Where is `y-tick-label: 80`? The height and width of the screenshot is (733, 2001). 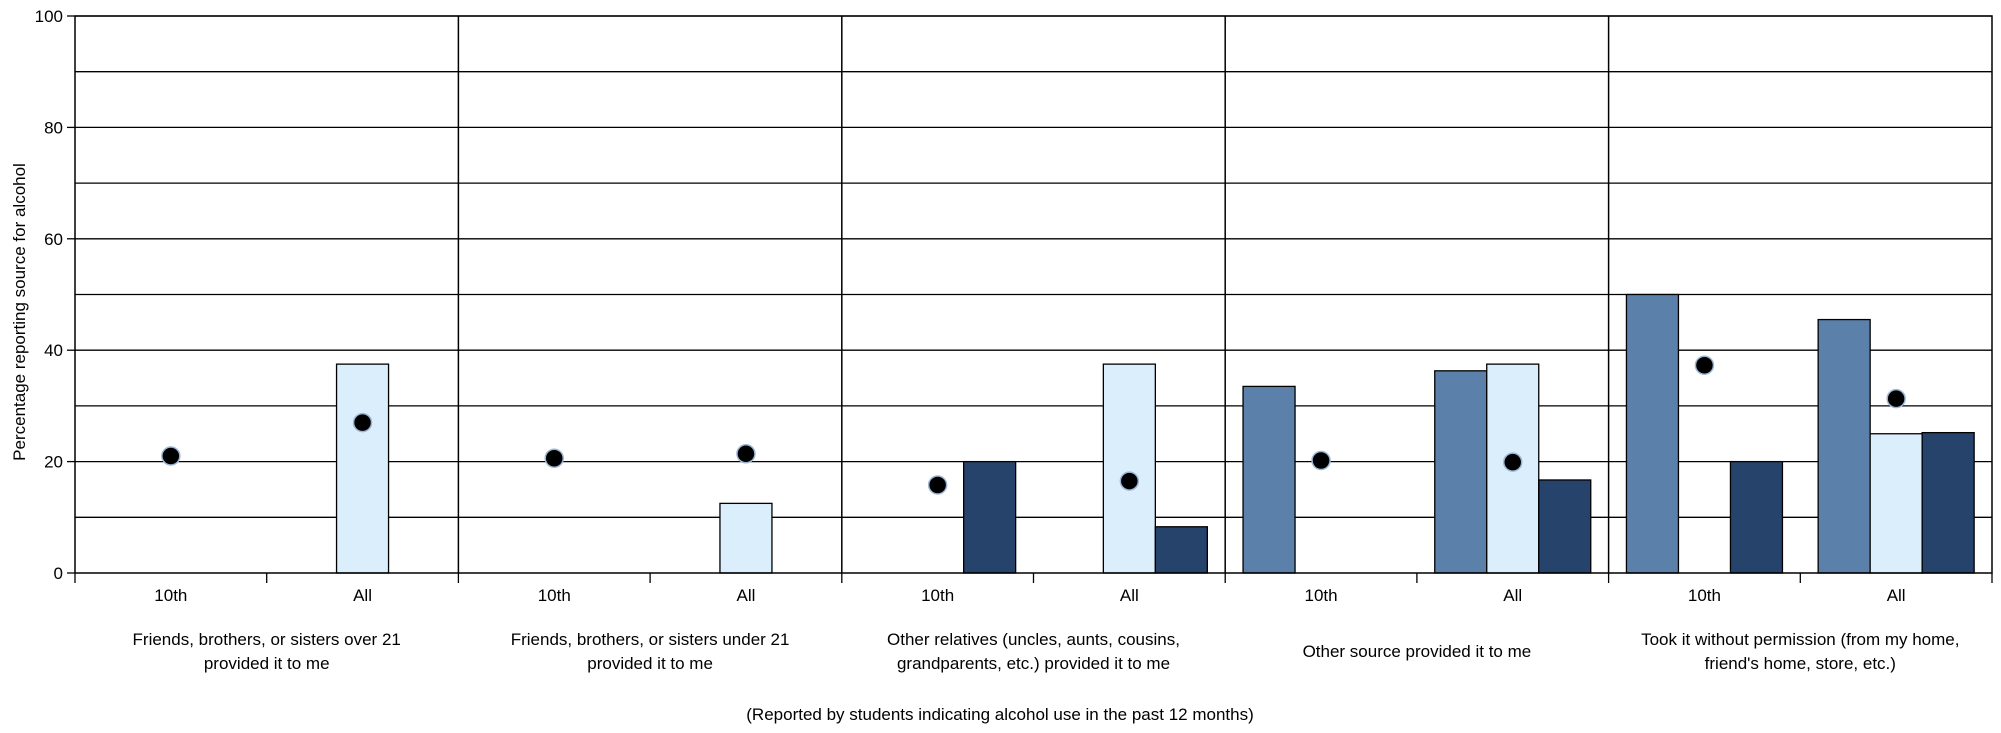
y-tick-label: 80 is located at coordinates (53, 127).